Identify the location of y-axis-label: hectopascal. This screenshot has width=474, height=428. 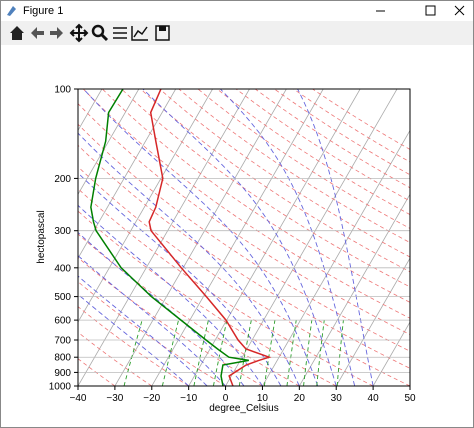
(41, 236).